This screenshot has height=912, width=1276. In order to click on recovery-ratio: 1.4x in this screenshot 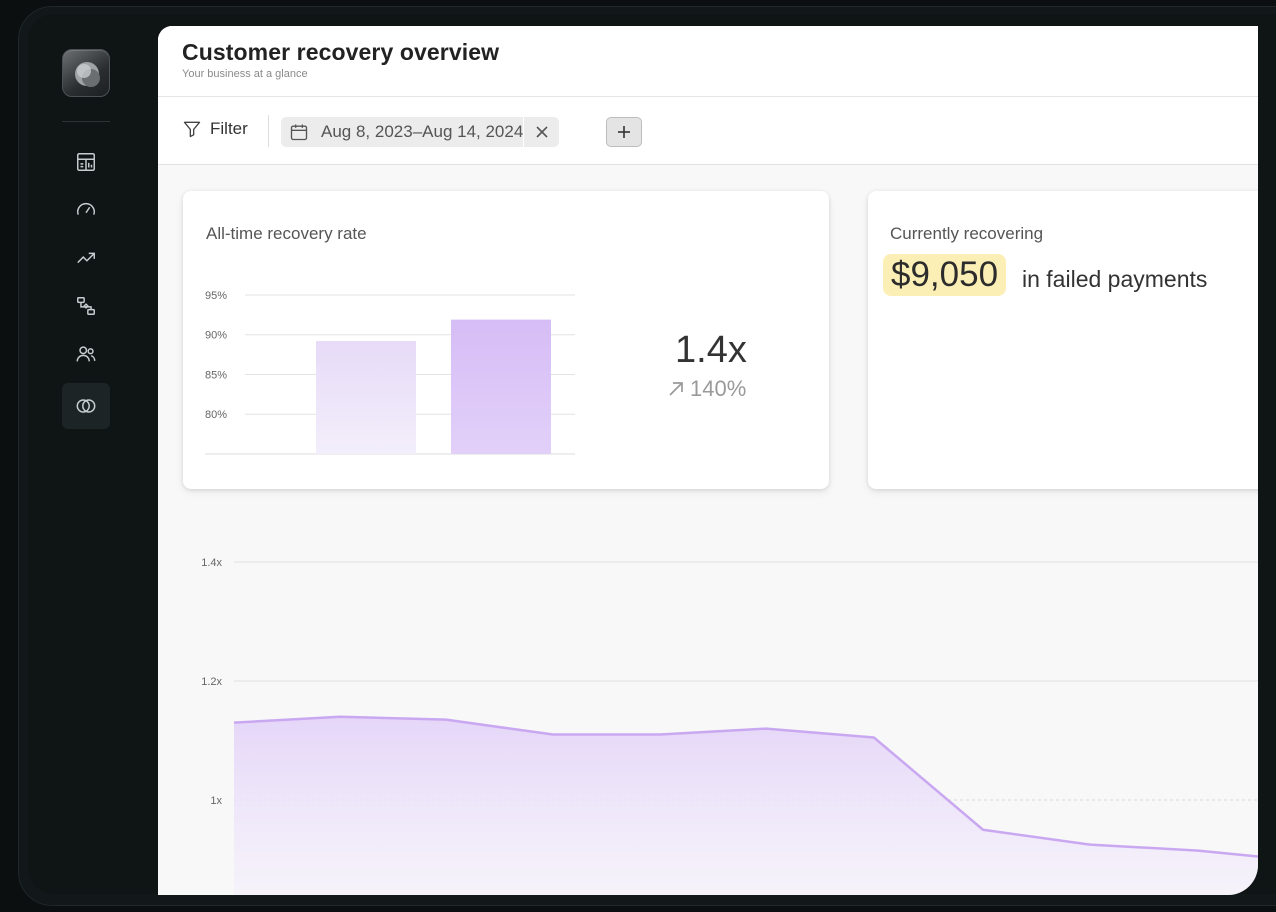, I will do `click(711, 350)`.